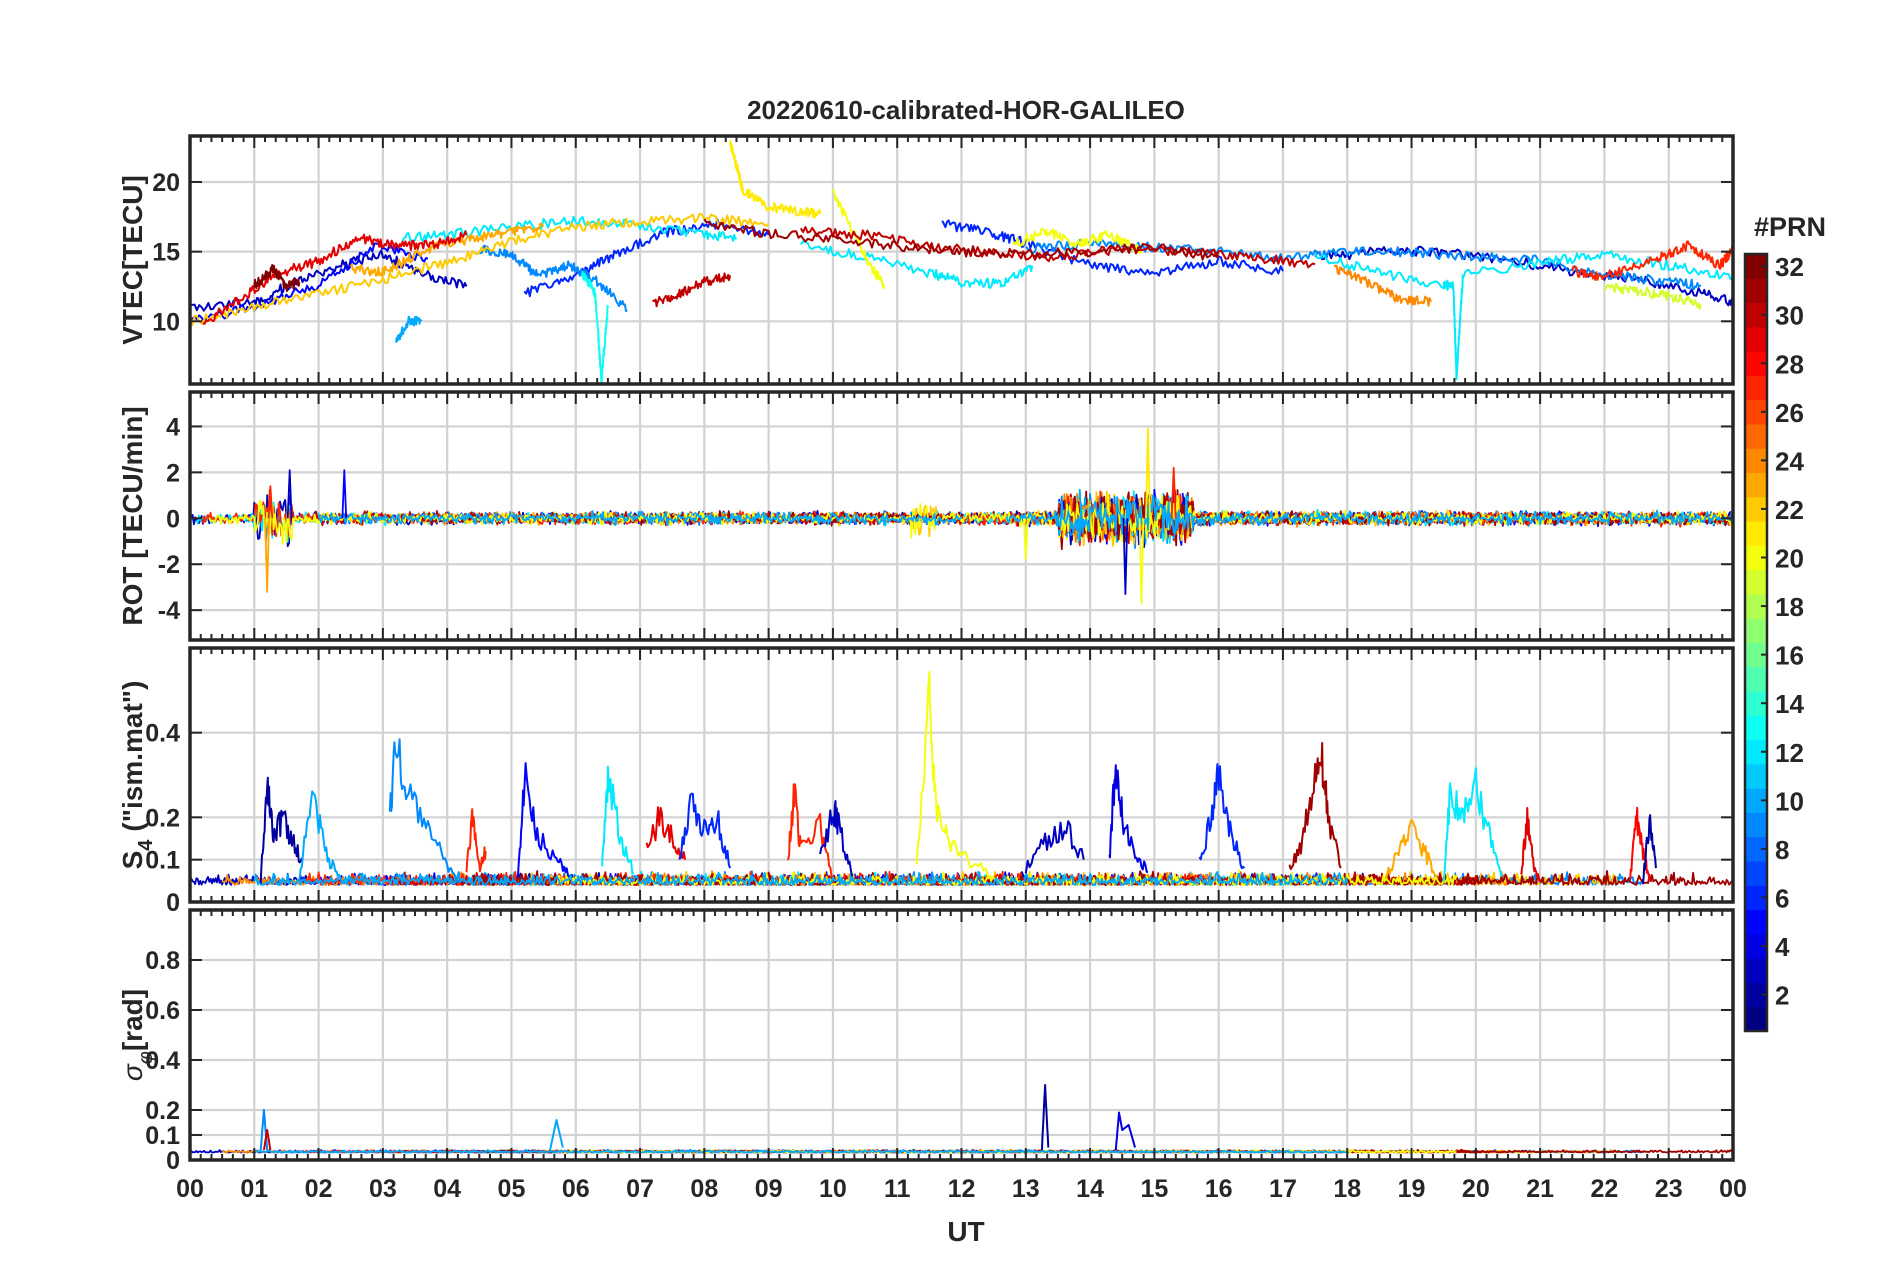 Image resolution: width=1902 pixels, height=1272 pixels. Describe the element at coordinates (1790, 227) in the screenshot. I see `colorbar-title: #PRN` at that location.